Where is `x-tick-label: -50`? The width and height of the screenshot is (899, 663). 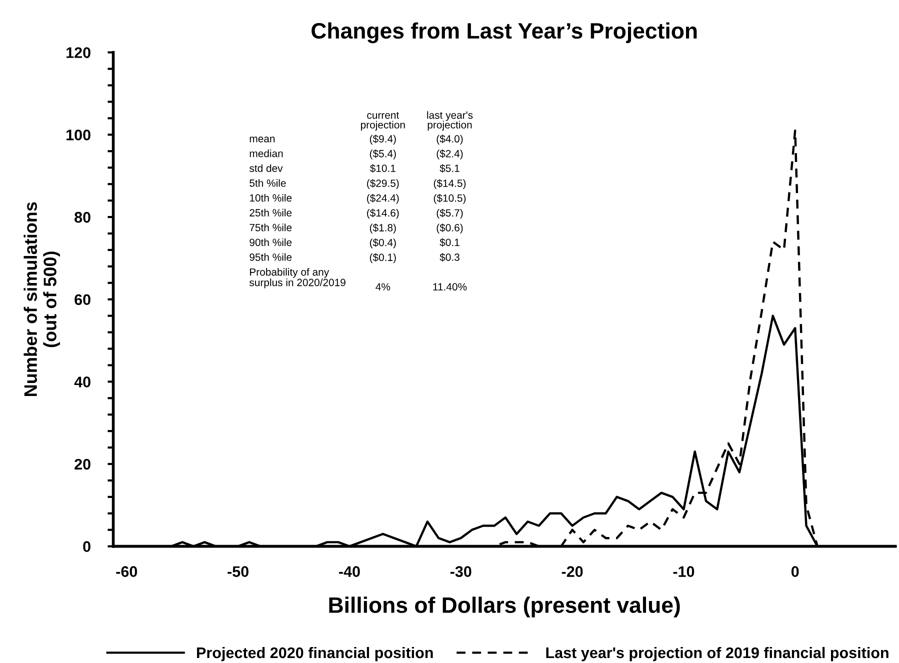
x-tick-label: -50 is located at coordinates (238, 571).